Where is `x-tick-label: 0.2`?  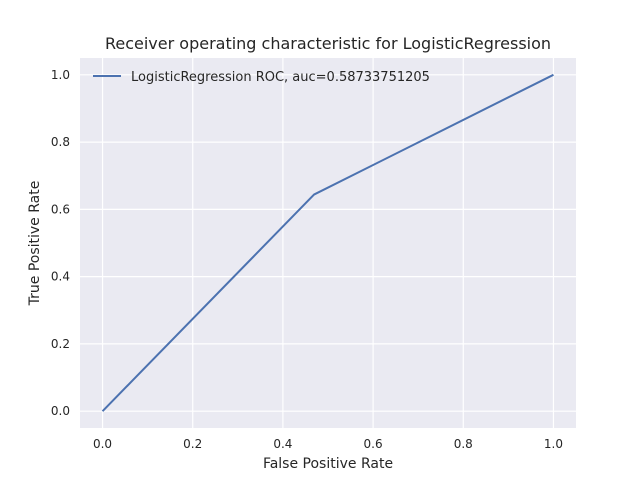
x-tick-label: 0.2 is located at coordinates (192, 444).